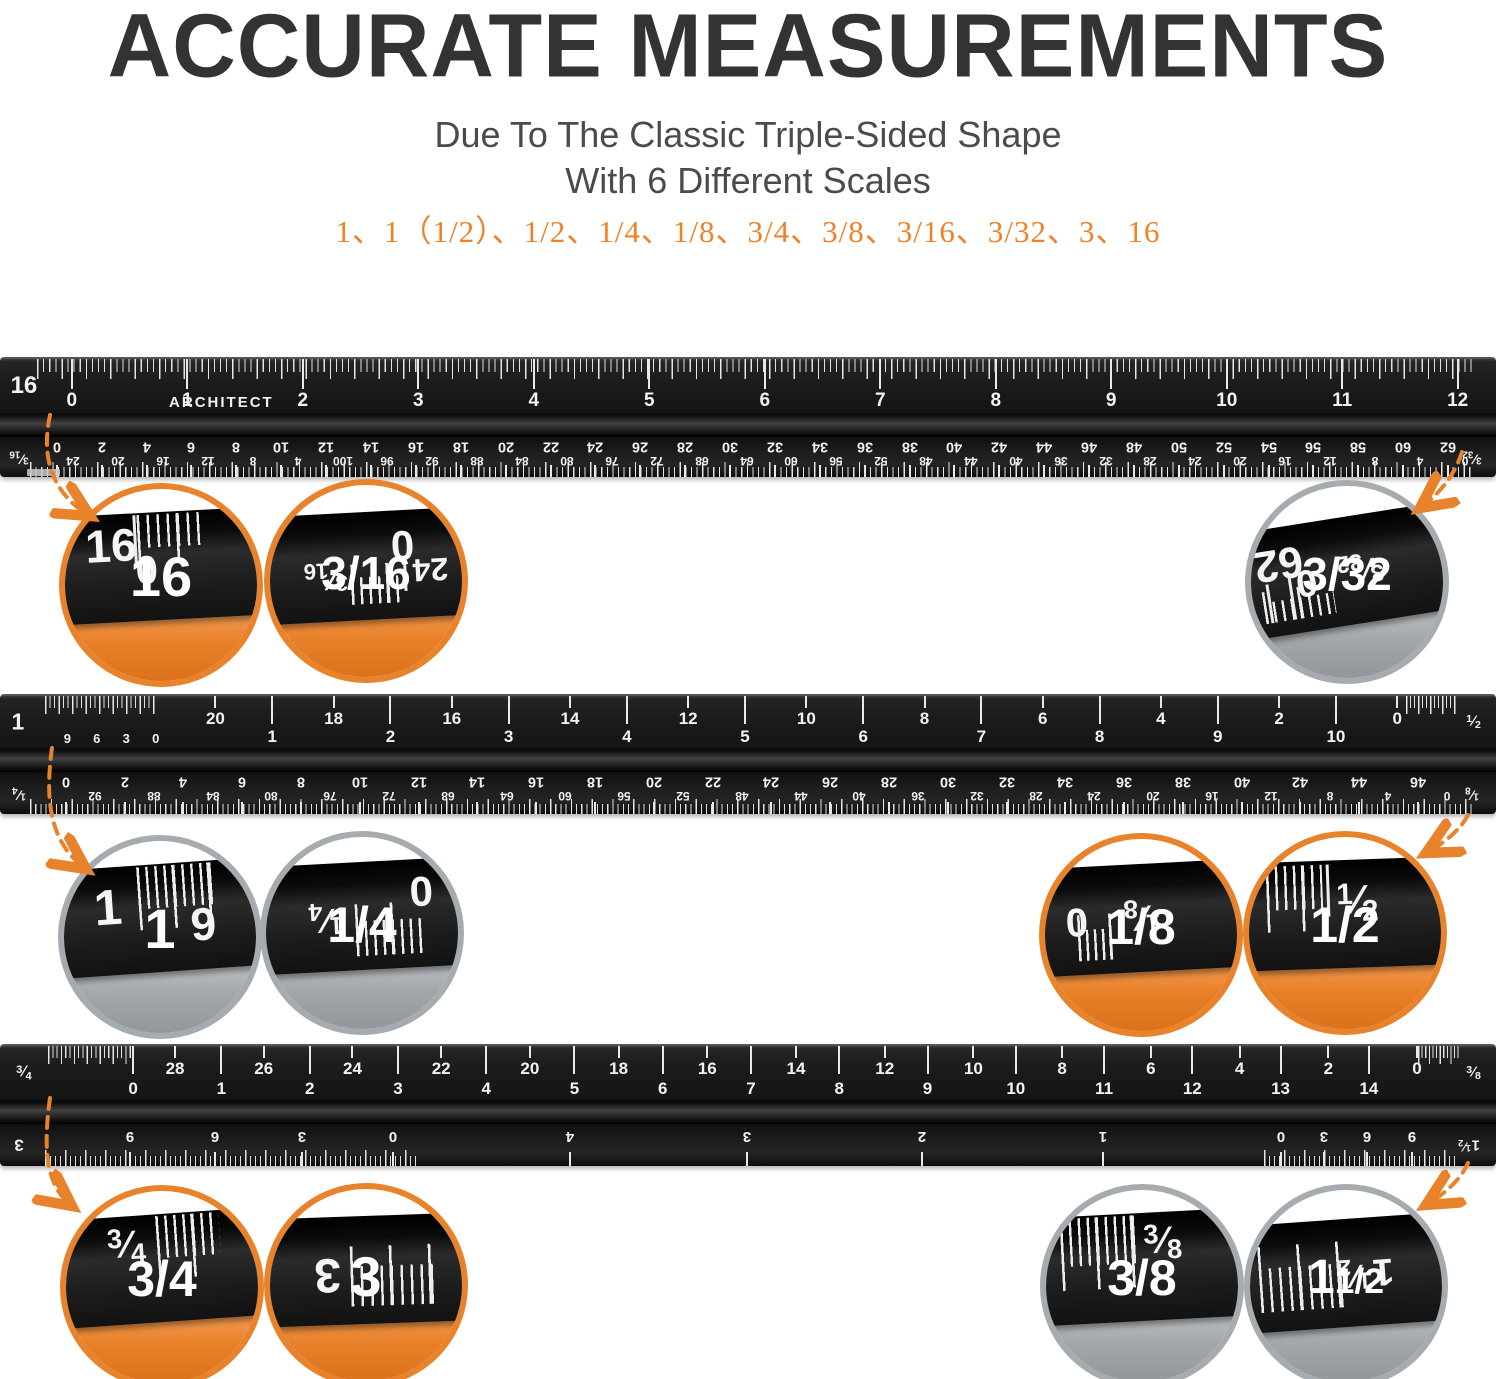 The height and width of the screenshot is (1379, 1496). What do you see at coordinates (926, 461) in the screenshot?
I see `ruler-number: 48` at bounding box center [926, 461].